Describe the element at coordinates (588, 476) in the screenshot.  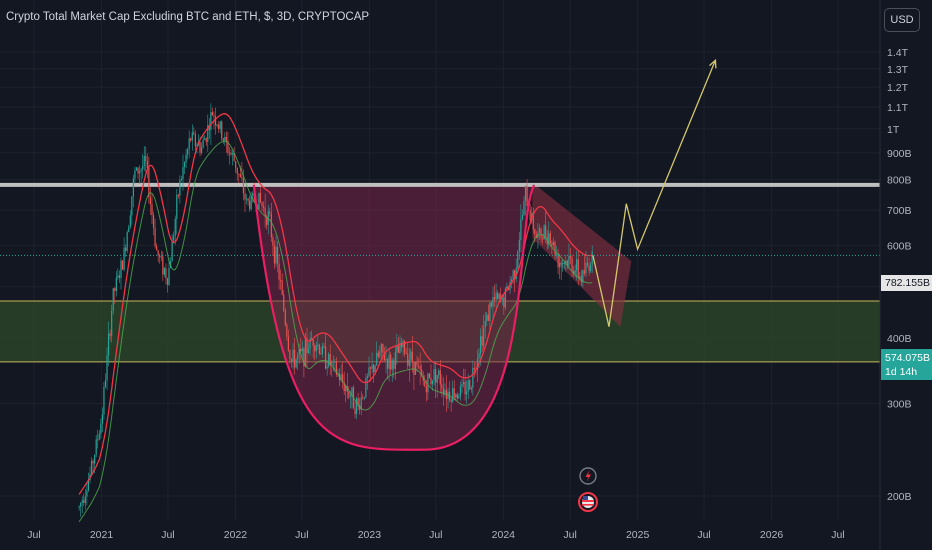
I see `lightning-event-icon` at that location.